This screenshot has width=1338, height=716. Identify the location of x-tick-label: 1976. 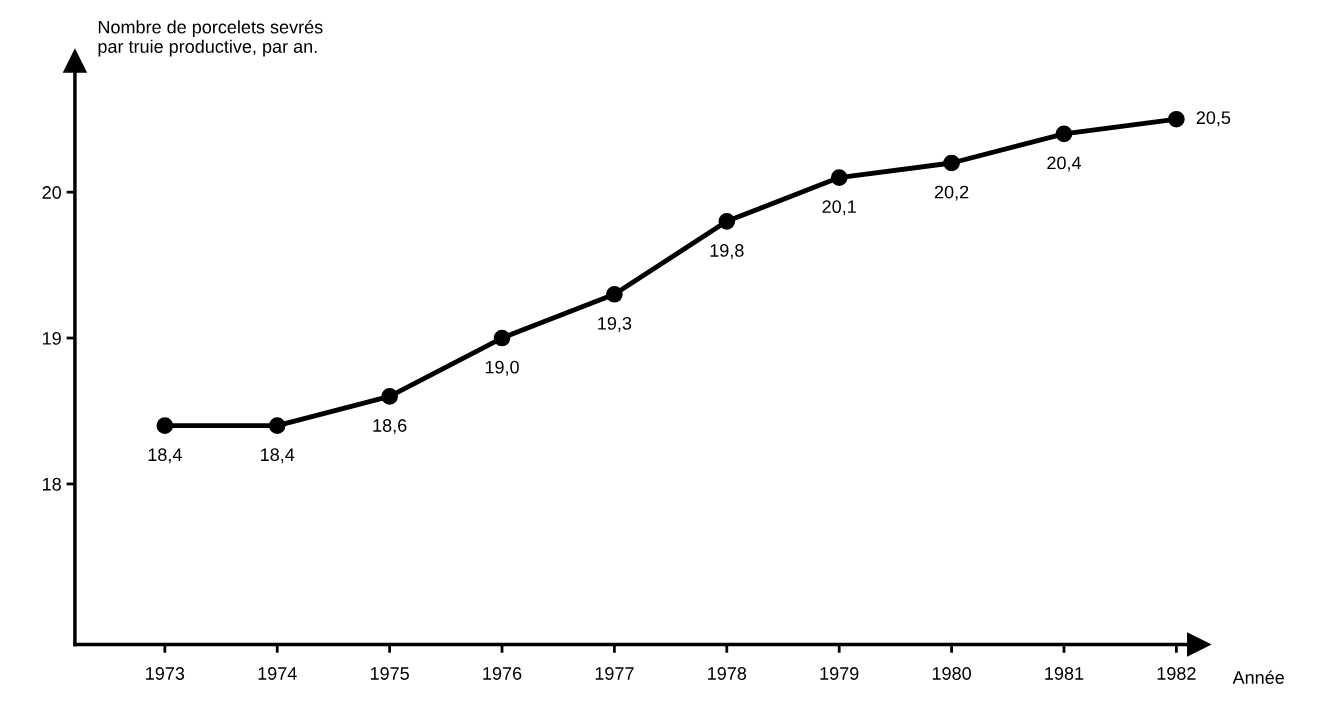
(502, 673).